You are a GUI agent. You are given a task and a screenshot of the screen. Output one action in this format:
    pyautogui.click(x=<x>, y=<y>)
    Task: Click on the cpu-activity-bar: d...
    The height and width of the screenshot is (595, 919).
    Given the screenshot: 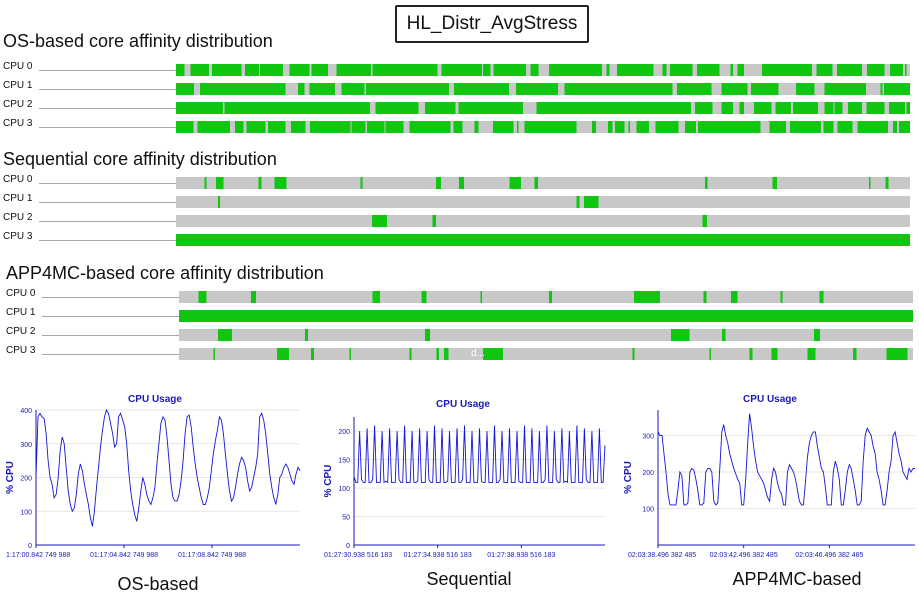 What is the action you would take?
    pyautogui.click(x=546, y=354)
    